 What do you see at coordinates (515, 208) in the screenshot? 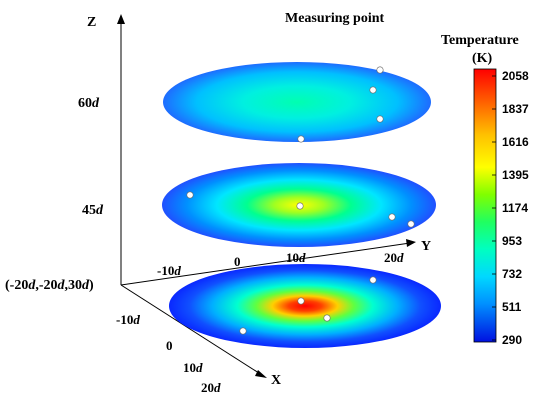
I see `colorbar-tick-label: 1174` at bounding box center [515, 208].